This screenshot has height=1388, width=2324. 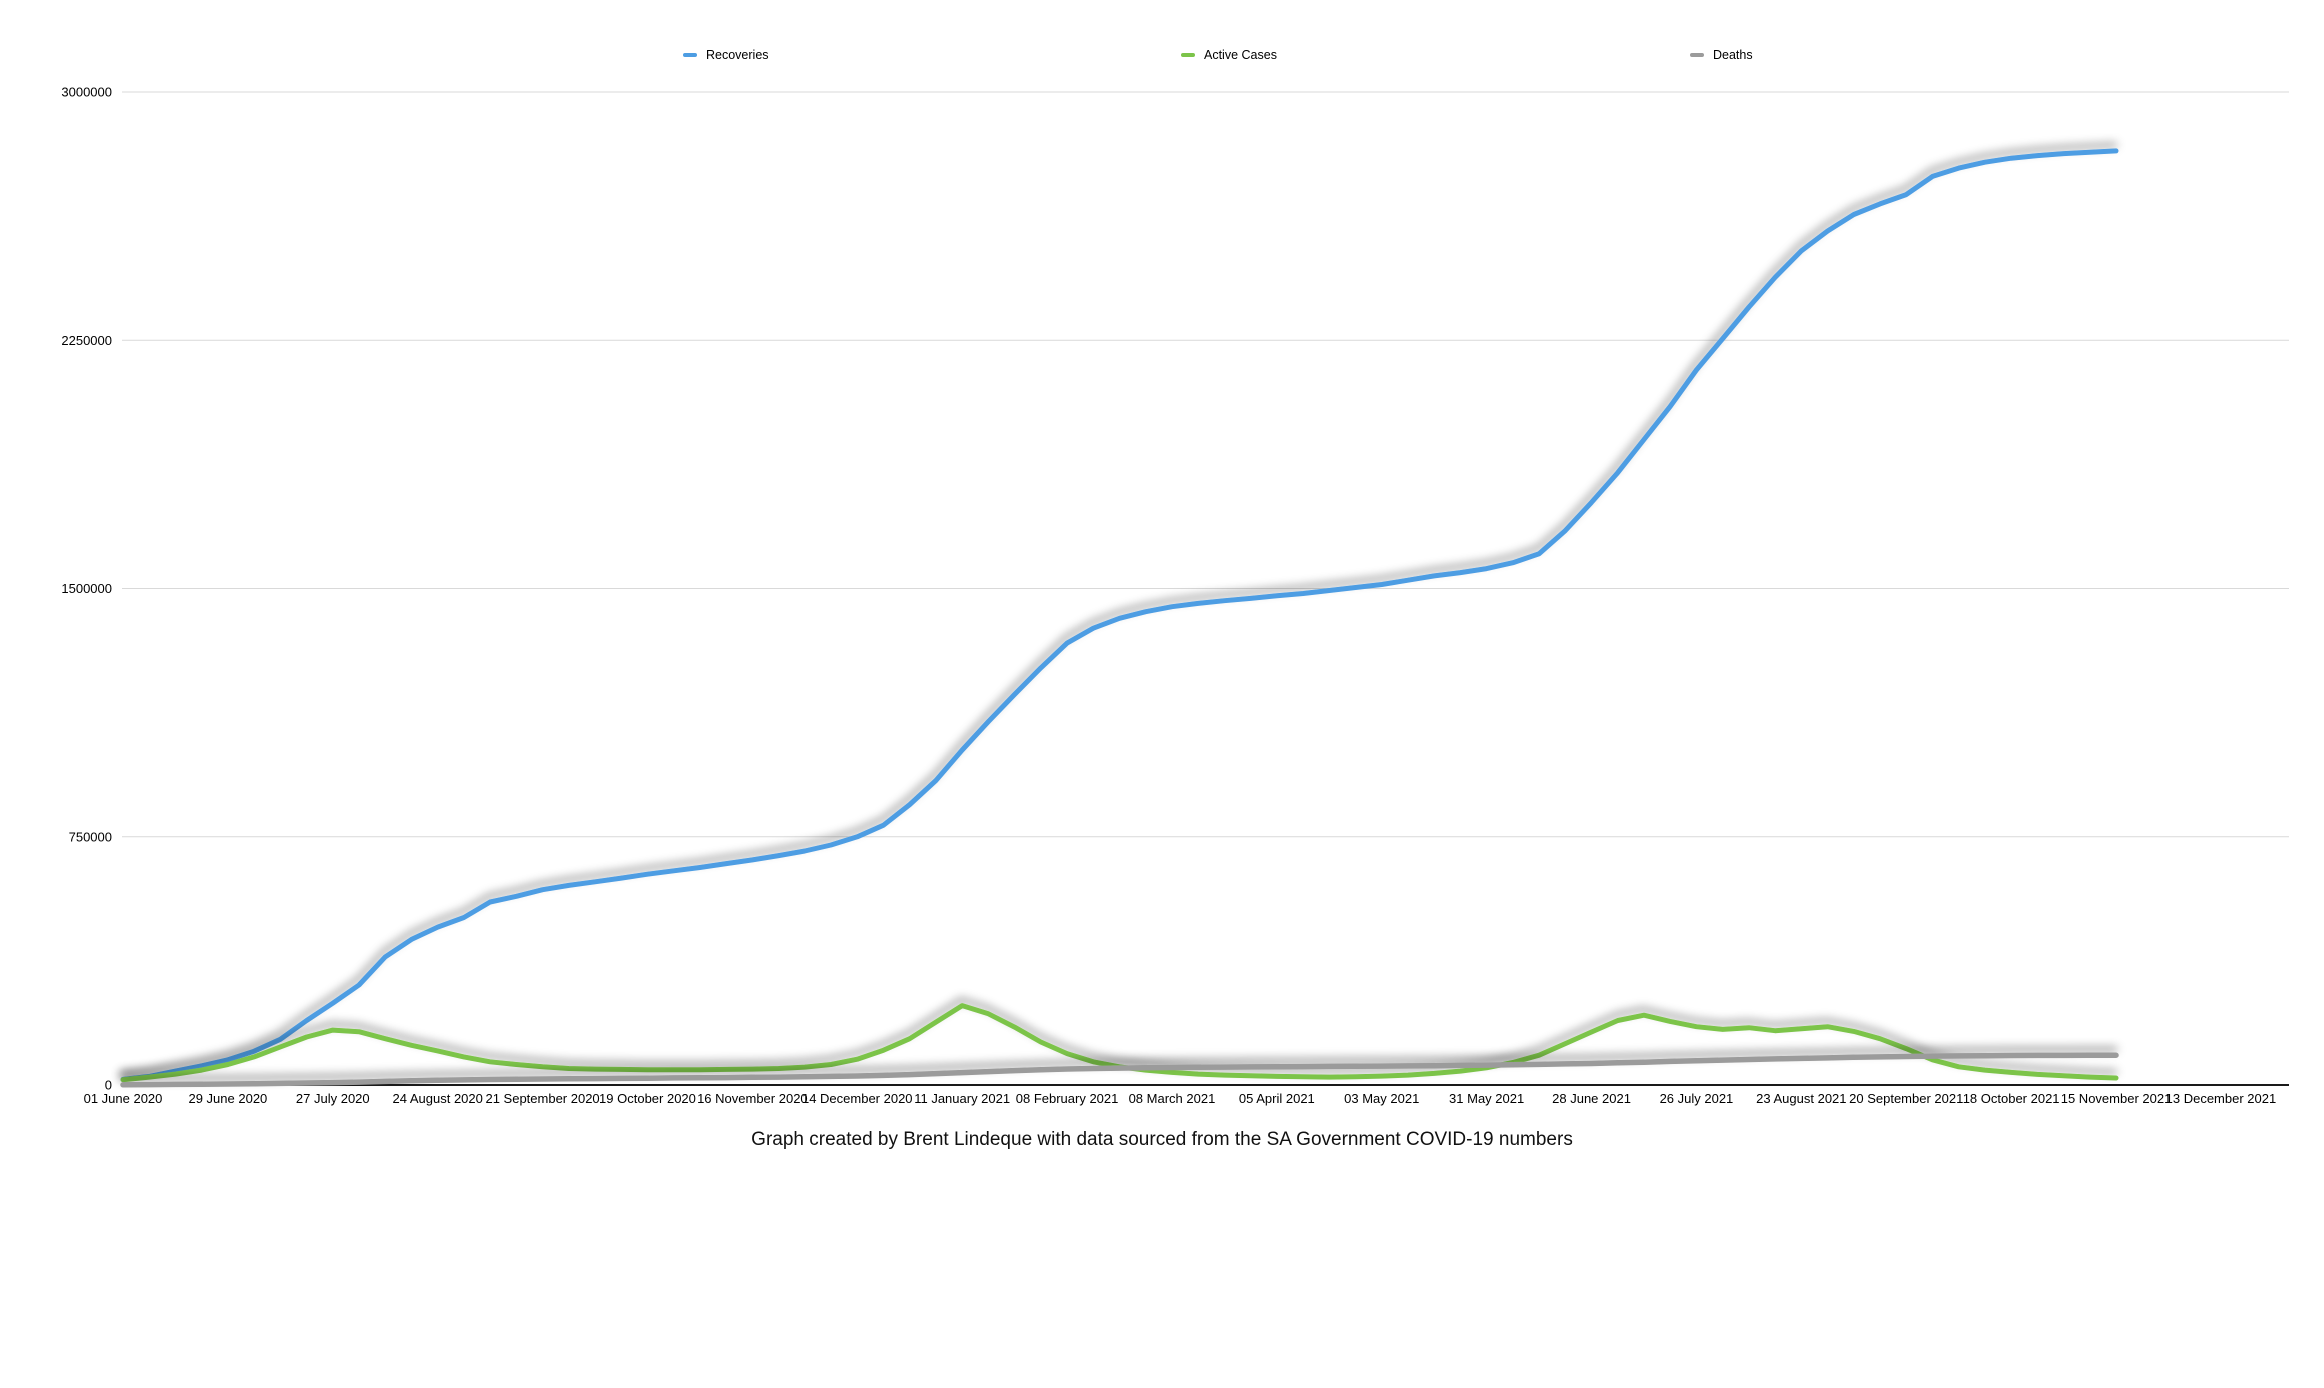 I want to click on x-tick-label: 27 July 2020, so click(x=333, y=1098).